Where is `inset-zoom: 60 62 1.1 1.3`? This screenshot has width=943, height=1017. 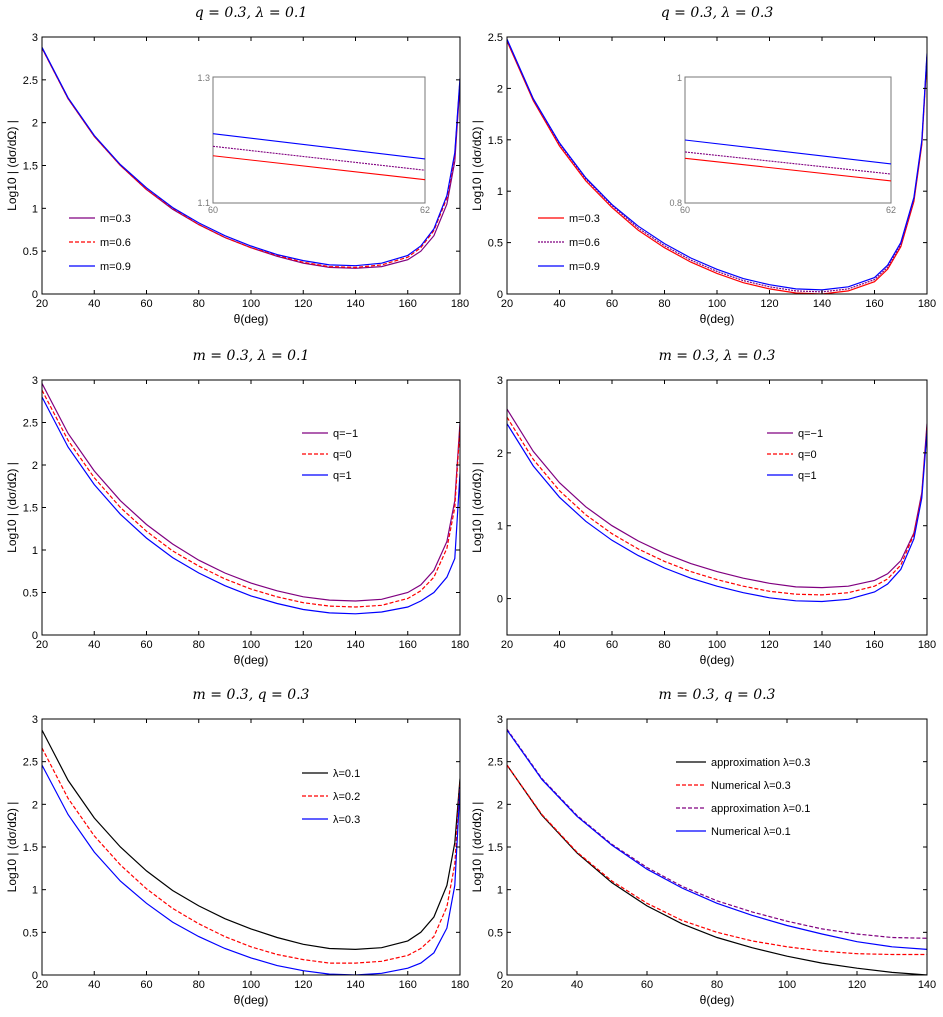
inset-zoom: 60 62 1.1 1.3 is located at coordinates (313, 144).